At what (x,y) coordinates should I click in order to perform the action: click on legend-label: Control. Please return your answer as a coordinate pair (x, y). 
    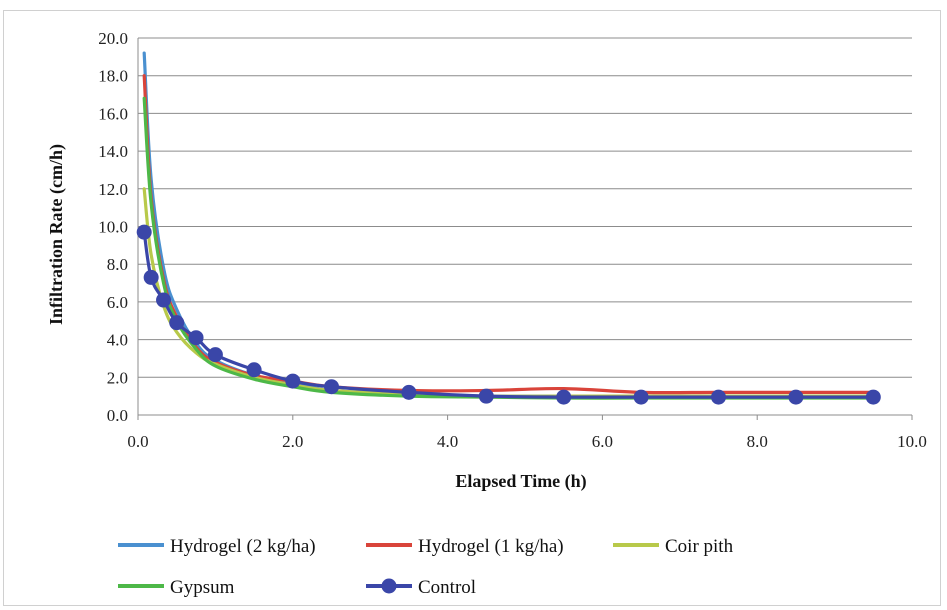
    Looking at the image, I should click on (447, 587).